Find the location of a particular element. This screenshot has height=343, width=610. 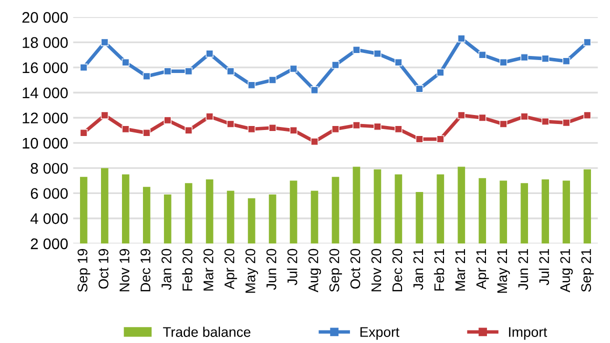

x-tick-label: Feb 20 is located at coordinates (187, 269).